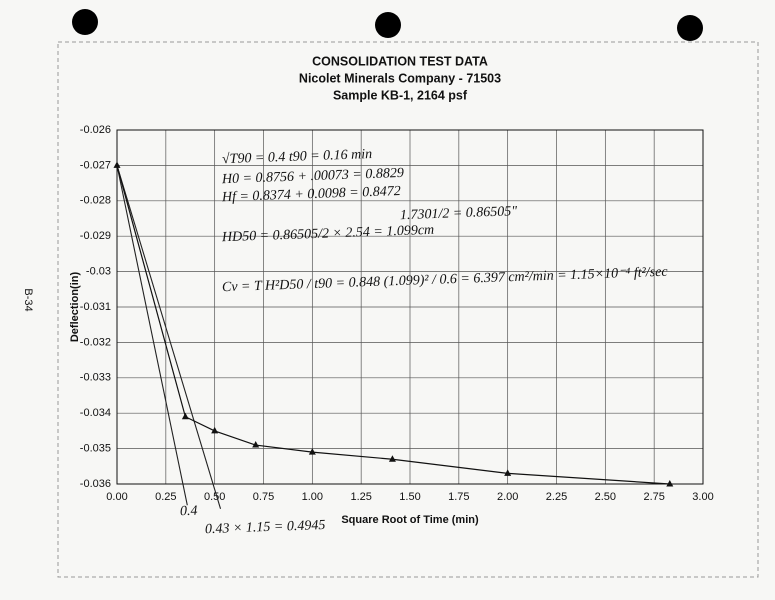 The height and width of the screenshot is (600, 775). Describe the element at coordinates (410, 520) in the screenshot. I see `x-axis-label: Square Root of Time (min)` at that location.